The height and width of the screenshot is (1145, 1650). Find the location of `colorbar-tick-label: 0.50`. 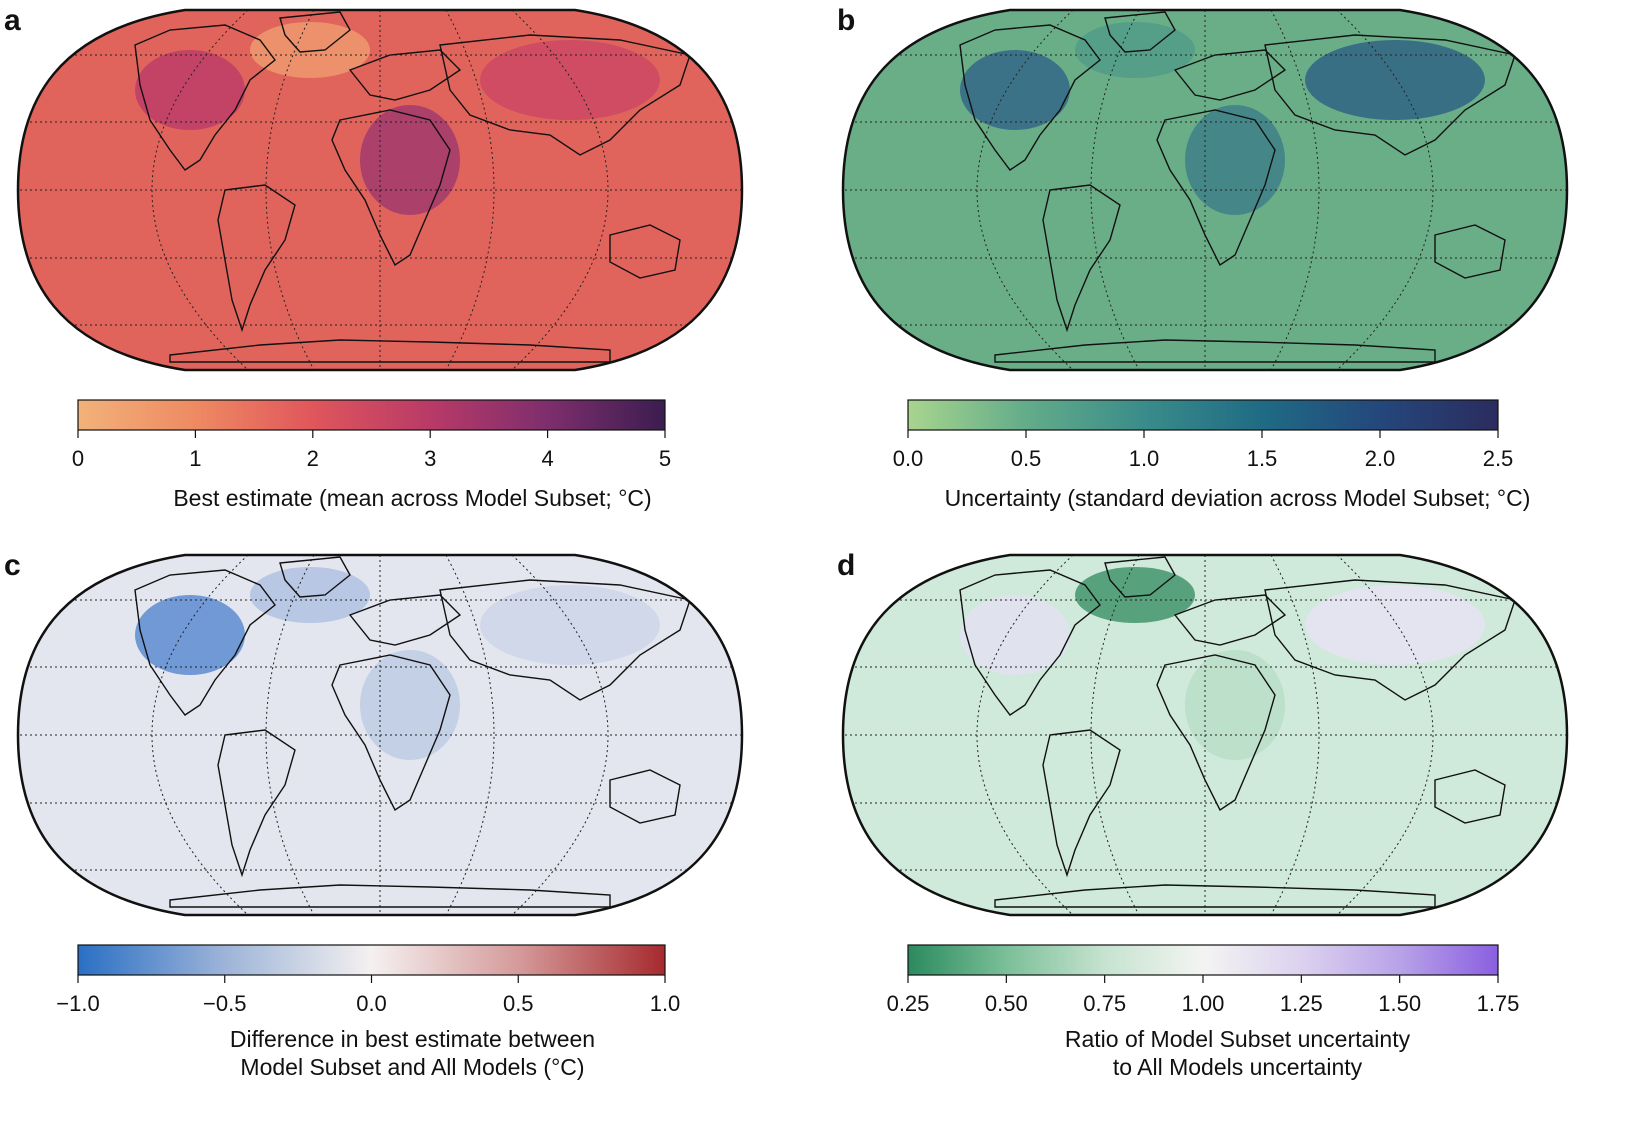

colorbar-tick-label: 0.50 is located at coordinates (1006, 1003).